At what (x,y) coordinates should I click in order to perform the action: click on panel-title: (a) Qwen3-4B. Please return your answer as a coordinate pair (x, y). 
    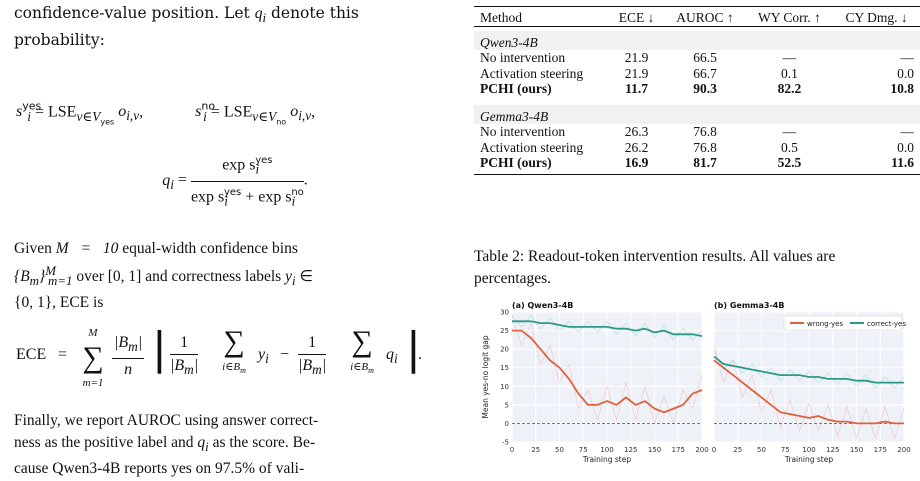
    Looking at the image, I should click on (542, 305).